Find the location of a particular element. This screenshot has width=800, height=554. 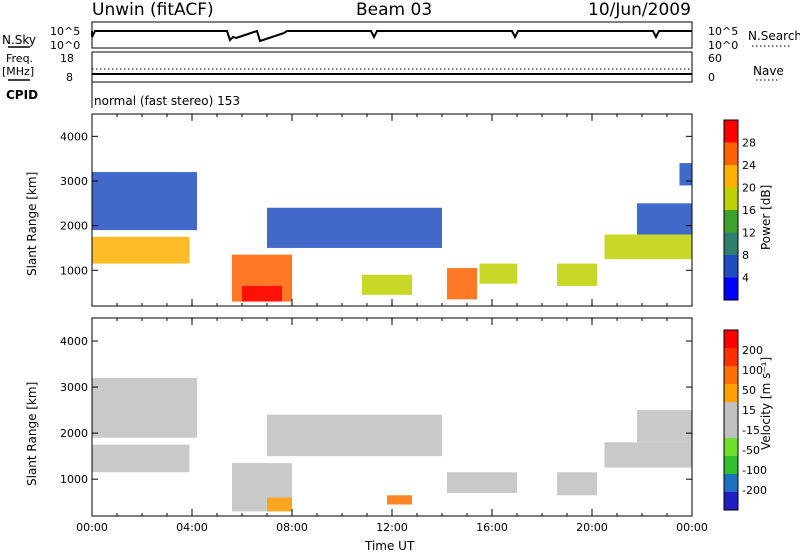

nsky-frame is located at coordinates (392, 35).